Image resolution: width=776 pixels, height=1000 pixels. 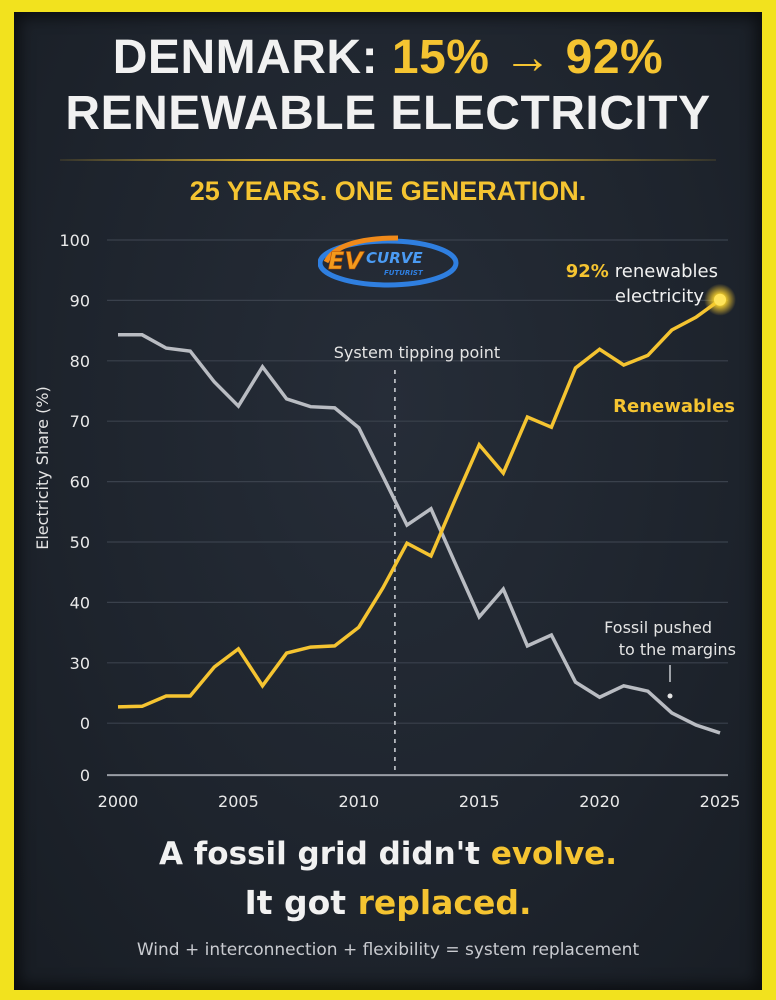 I want to click on headline-2-text: It got, so click(x=301, y=902).